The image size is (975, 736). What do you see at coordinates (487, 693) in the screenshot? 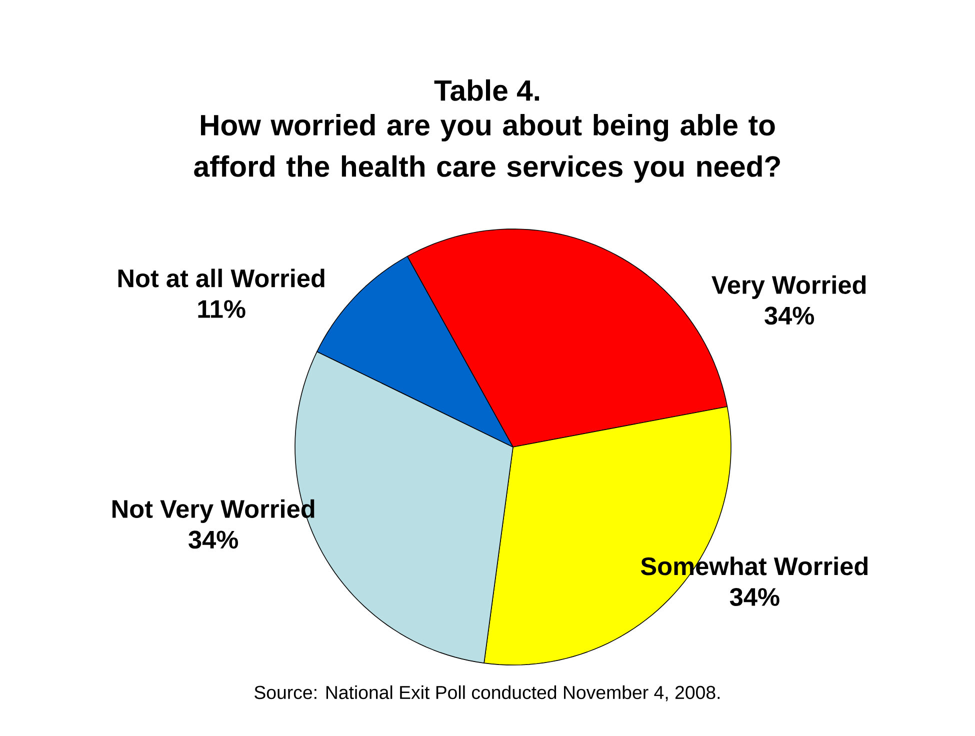
I see `source-note: Source: National Exit Poll conducted November 4, 2008.` at bounding box center [487, 693].